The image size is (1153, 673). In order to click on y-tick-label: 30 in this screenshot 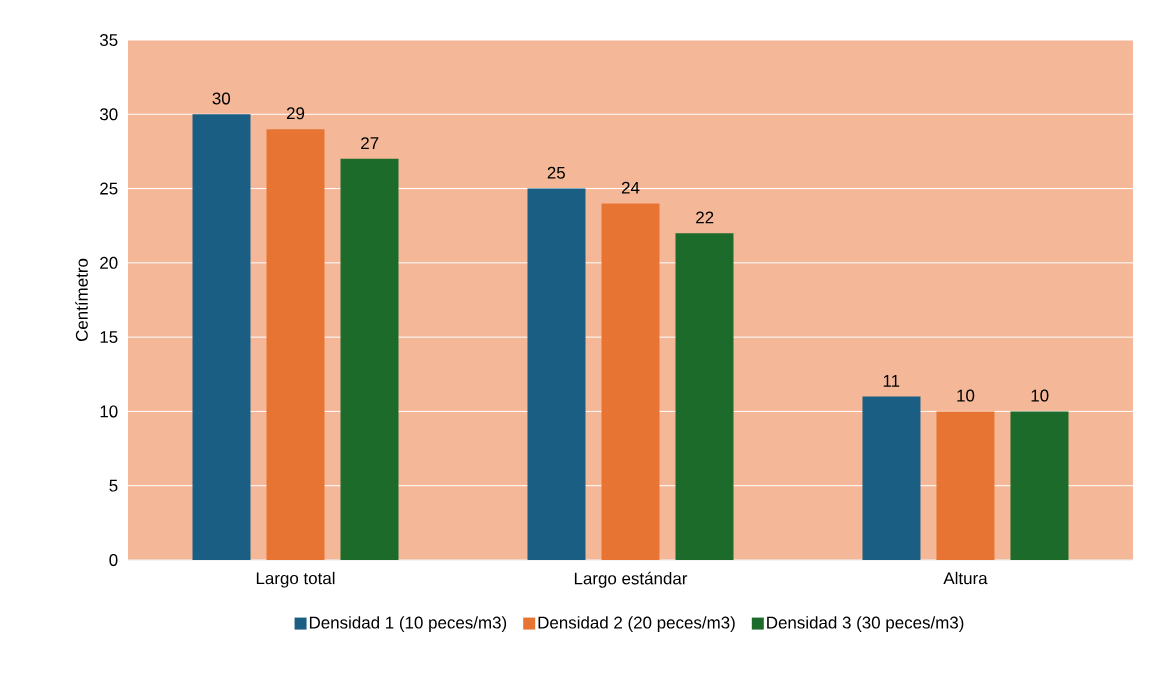, I will do `click(108, 114)`.